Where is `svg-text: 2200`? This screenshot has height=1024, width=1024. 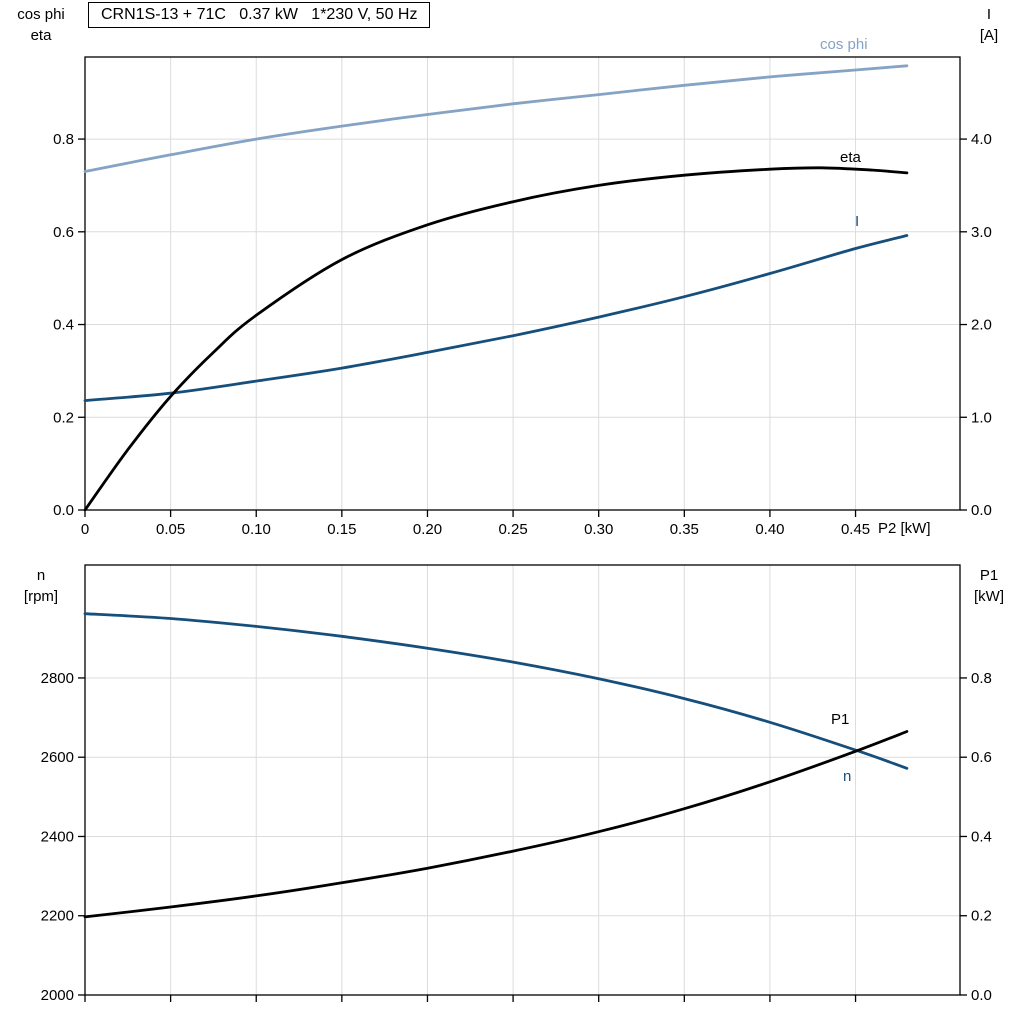 svg-text: 2200 is located at coordinates (57, 916).